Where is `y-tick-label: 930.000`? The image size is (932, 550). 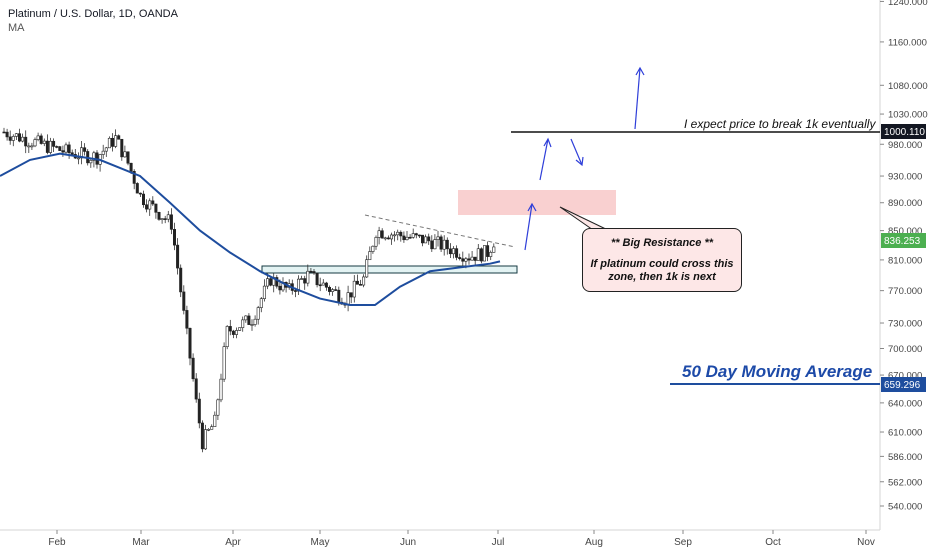 y-tick-label: 930.000 is located at coordinates (905, 177).